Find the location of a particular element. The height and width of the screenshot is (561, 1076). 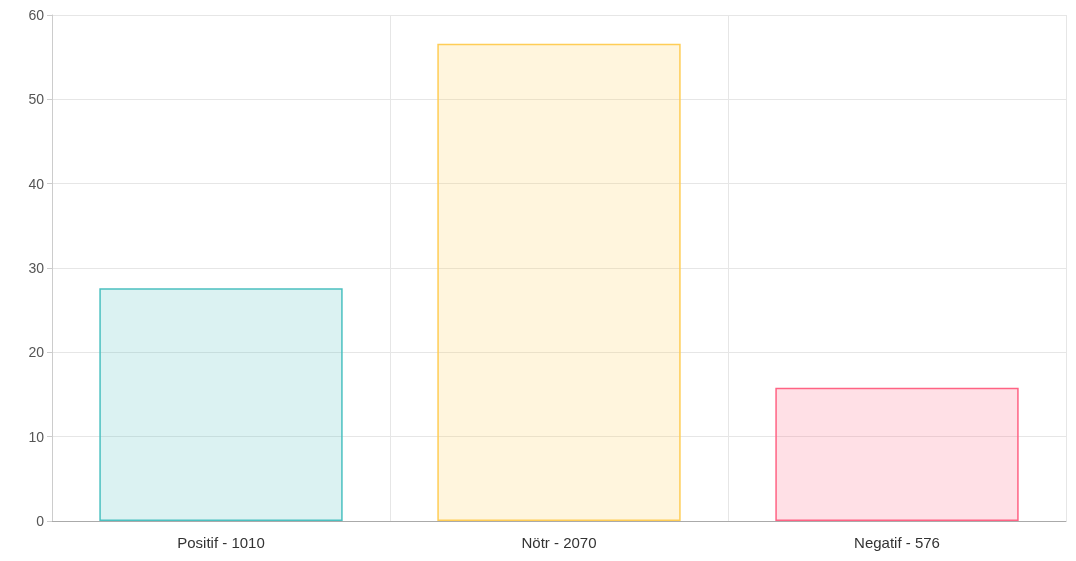

x-tick-label: Negatif - 576 is located at coordinates (897, 542).